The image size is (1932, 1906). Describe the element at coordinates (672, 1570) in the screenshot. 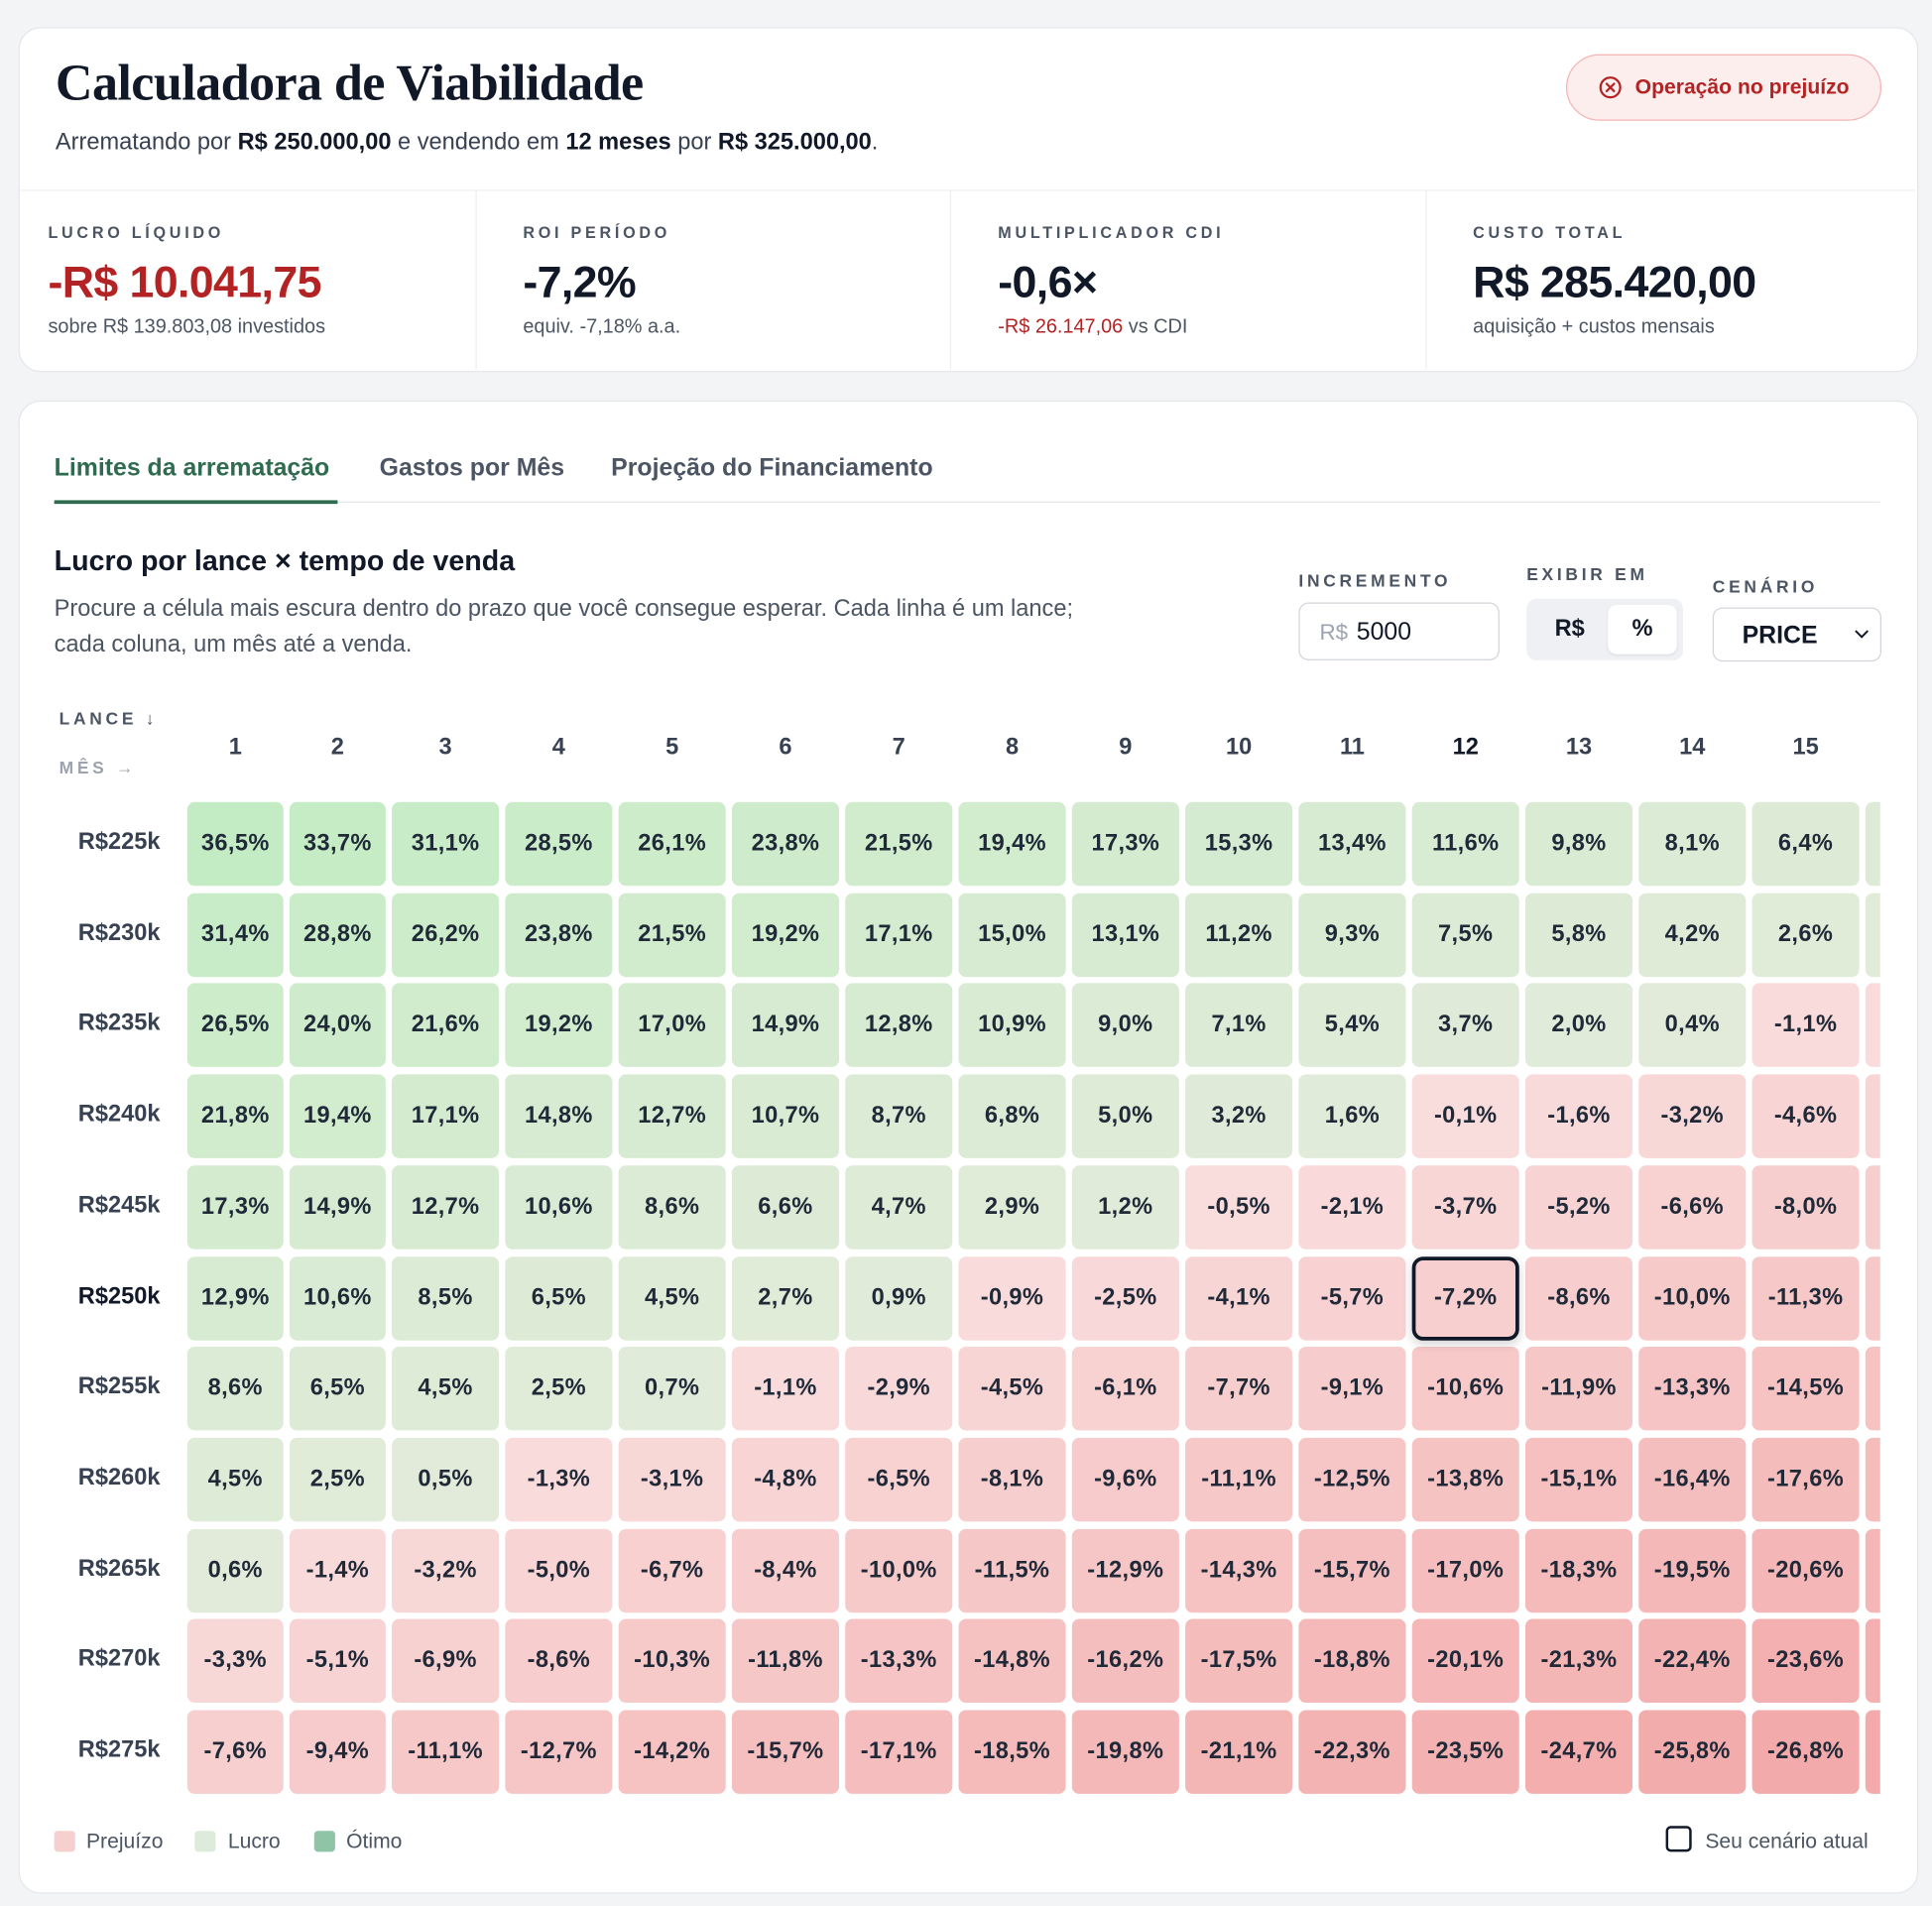

I see `heatmap-cell: -6,7%` at that location.